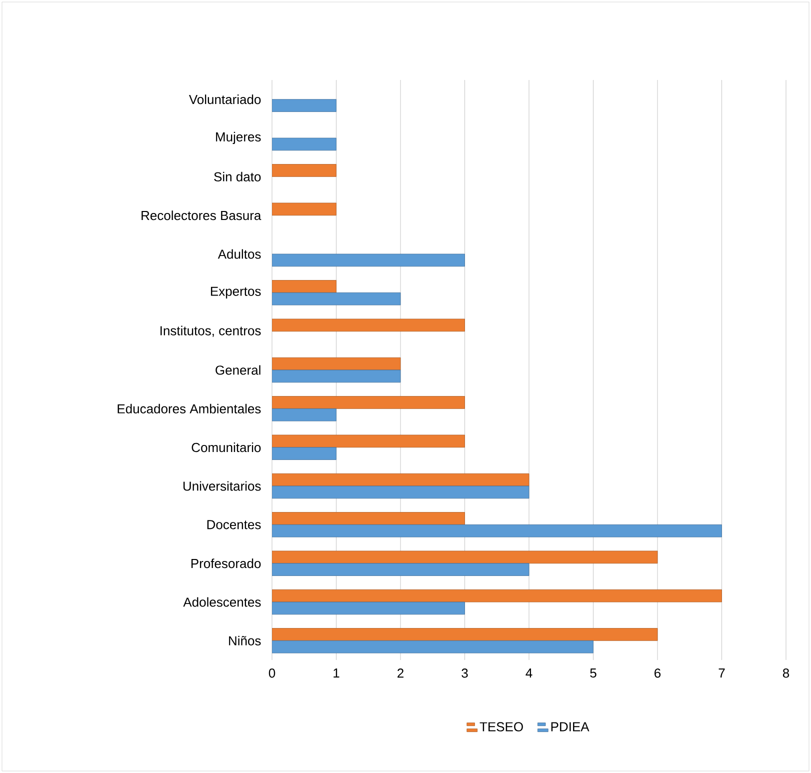 This screenshot has width=811, height=773. Describe the element at coordinates (237, 177) in the screenshot. I see `y-tick-label: Sin dato` at that location.